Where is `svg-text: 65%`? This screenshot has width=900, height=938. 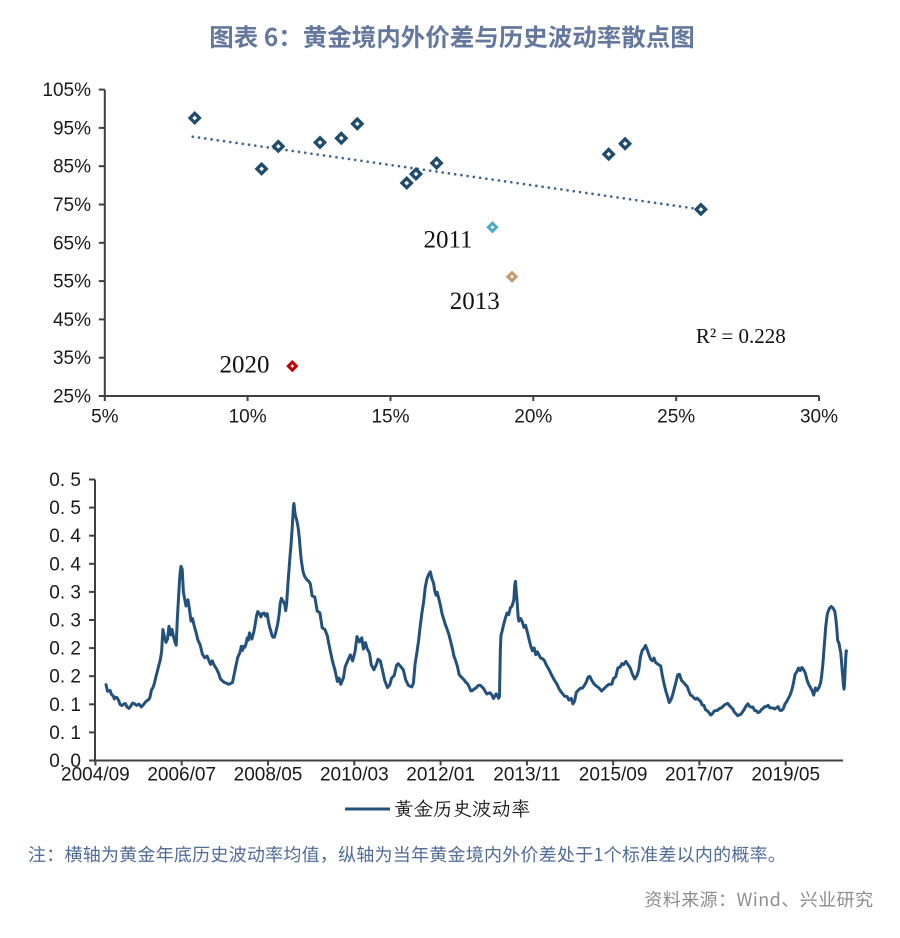 svg-text: 65% is located at coordinates (72, 243).